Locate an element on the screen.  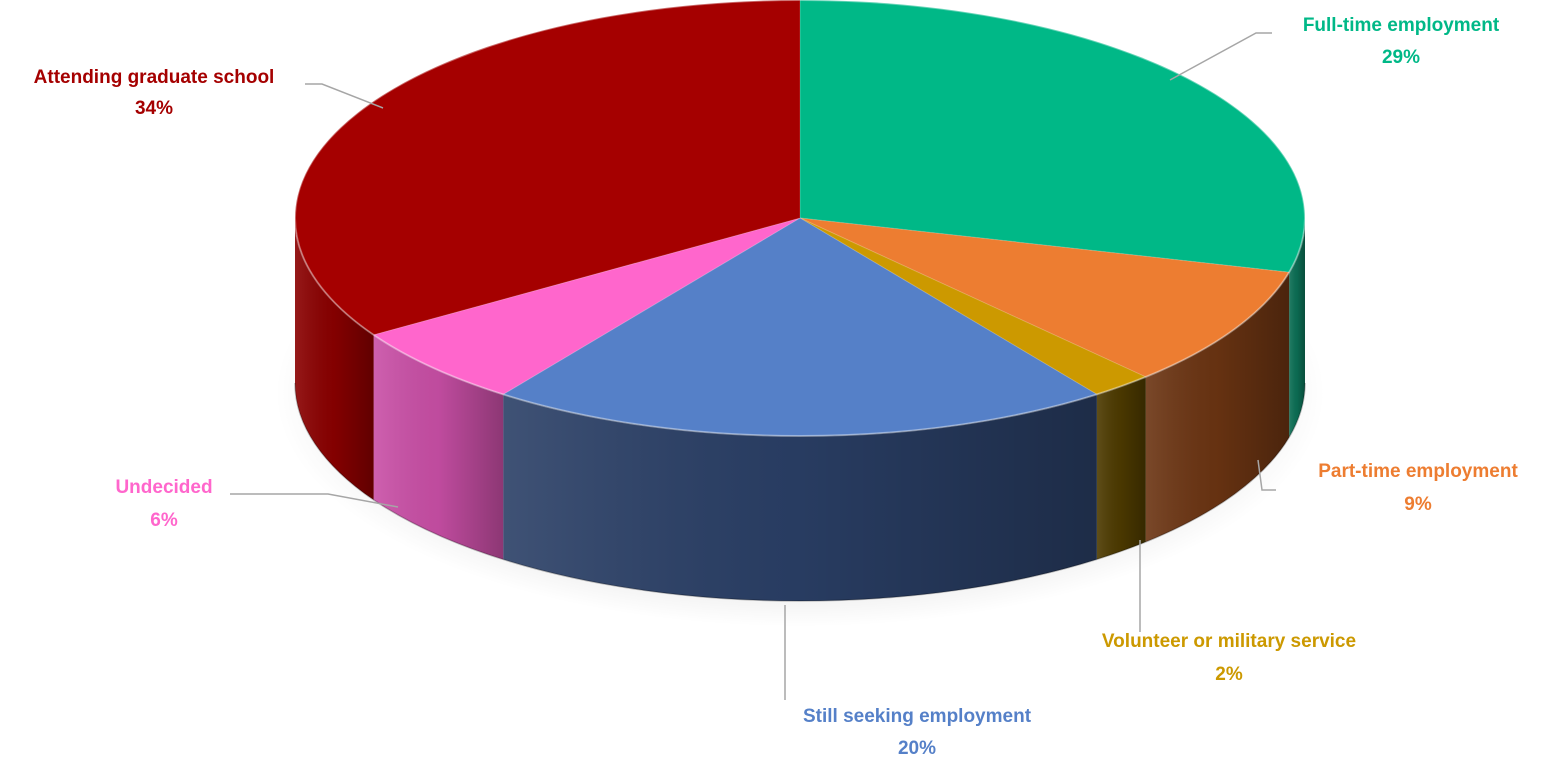
pie-slice-full-time-employment is located at coordinates (1052, 136).